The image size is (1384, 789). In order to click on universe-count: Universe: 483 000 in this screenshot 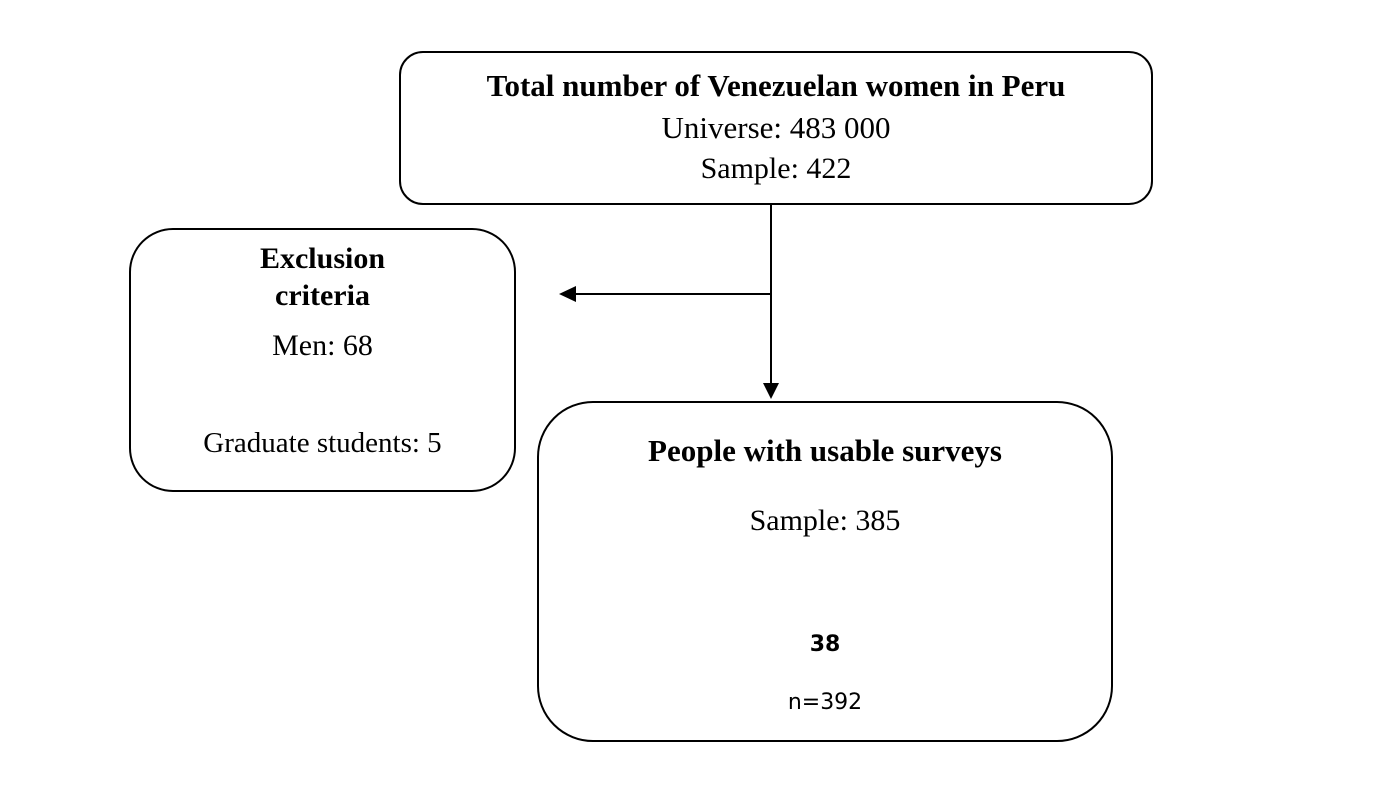, I will do `click(776, 127)`.